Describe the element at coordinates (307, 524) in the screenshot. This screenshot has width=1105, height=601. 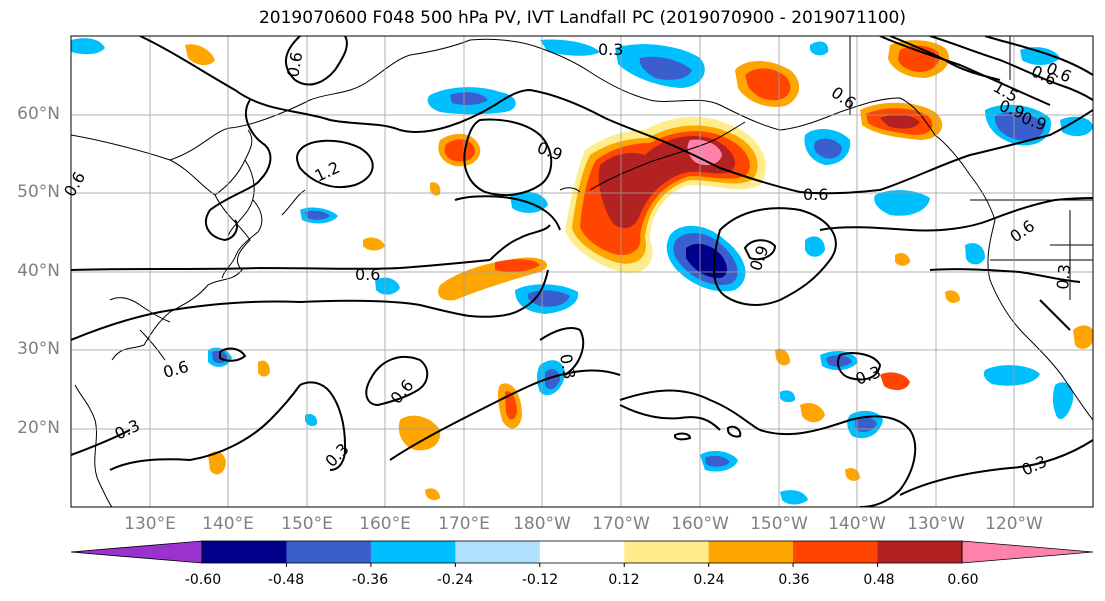
I see `lon-label: 150°E` at that location.